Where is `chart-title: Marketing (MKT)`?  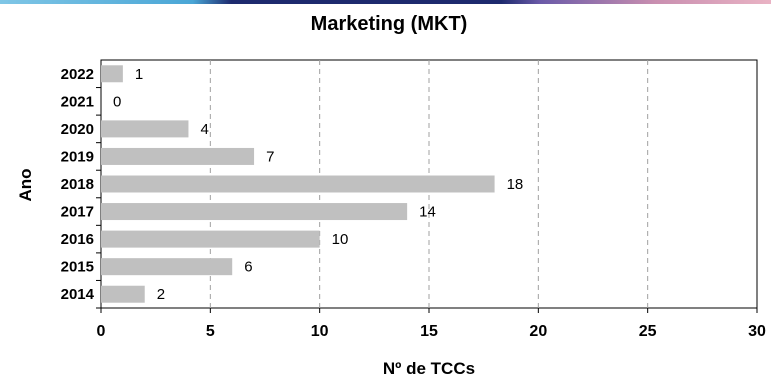
chart-title: Marketing (MKT) is located at coordinates (389, 24).